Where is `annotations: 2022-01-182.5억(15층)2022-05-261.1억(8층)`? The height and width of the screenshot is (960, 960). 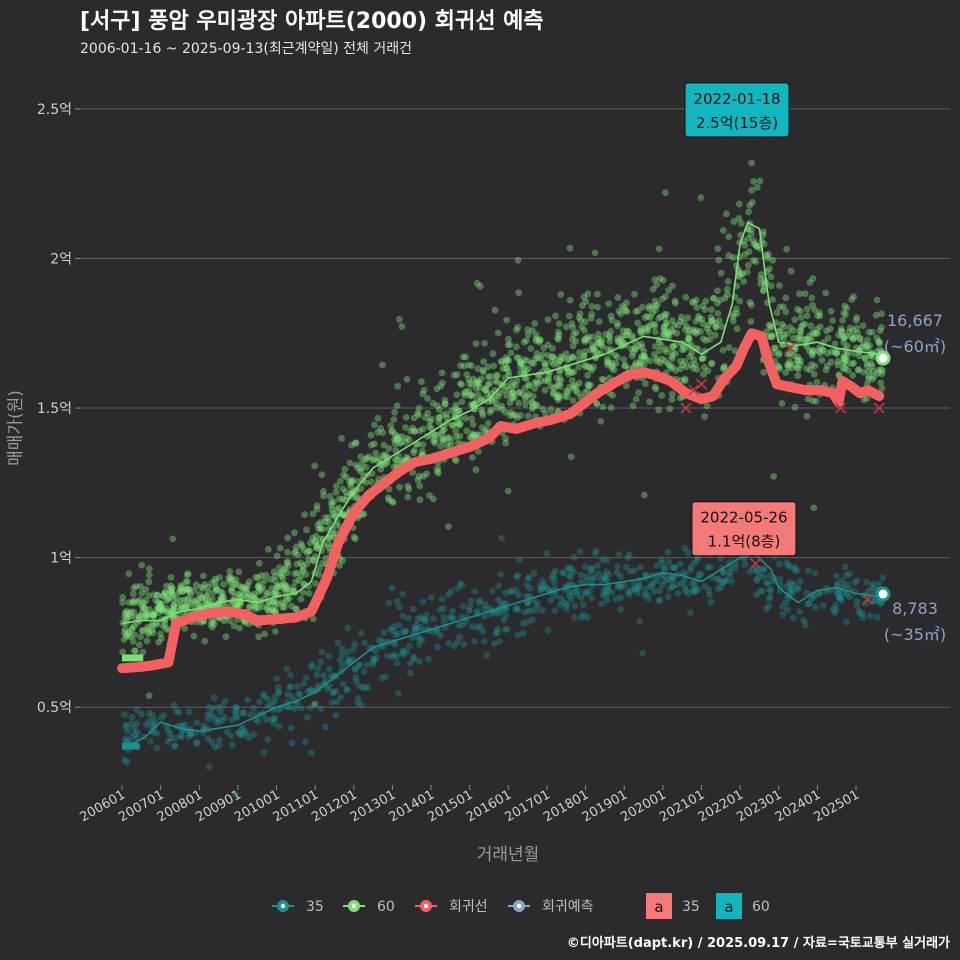
annotations: 2022-01-182.5억(15층)2022-05-261.1억(8층) is located at coordinates (740, 319).